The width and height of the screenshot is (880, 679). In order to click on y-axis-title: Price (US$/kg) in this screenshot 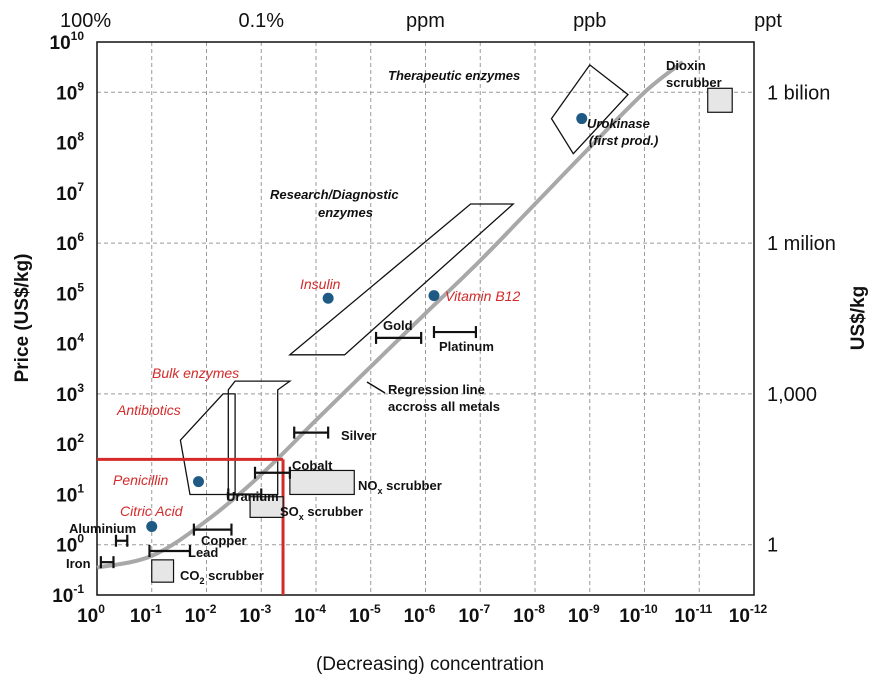, I will do `click(22, 318)`.